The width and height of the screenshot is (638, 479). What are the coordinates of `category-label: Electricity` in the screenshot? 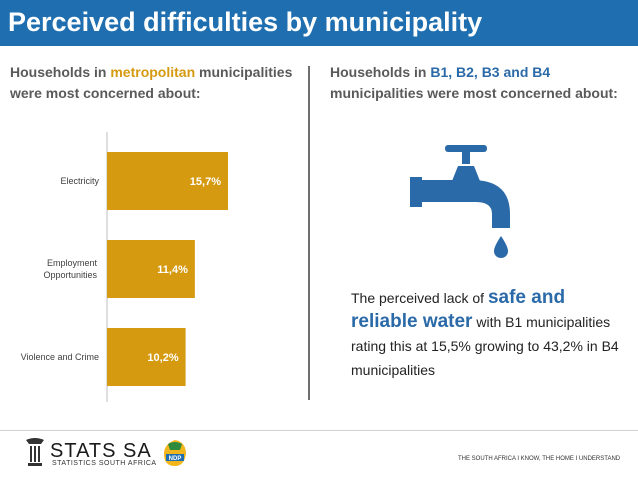 It's located at (79, 181).